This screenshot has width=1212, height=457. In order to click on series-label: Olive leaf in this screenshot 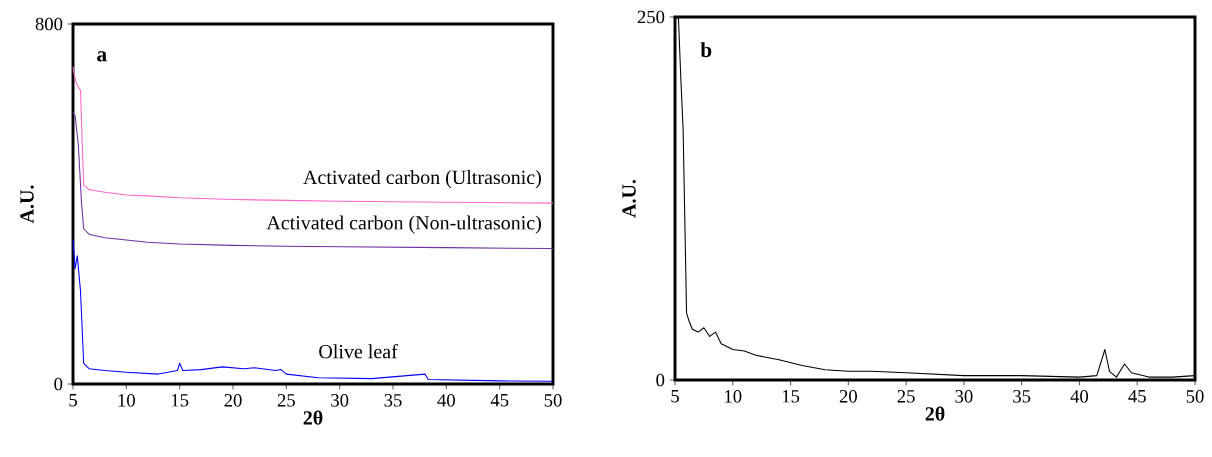, I will do `click(358, 351)`.